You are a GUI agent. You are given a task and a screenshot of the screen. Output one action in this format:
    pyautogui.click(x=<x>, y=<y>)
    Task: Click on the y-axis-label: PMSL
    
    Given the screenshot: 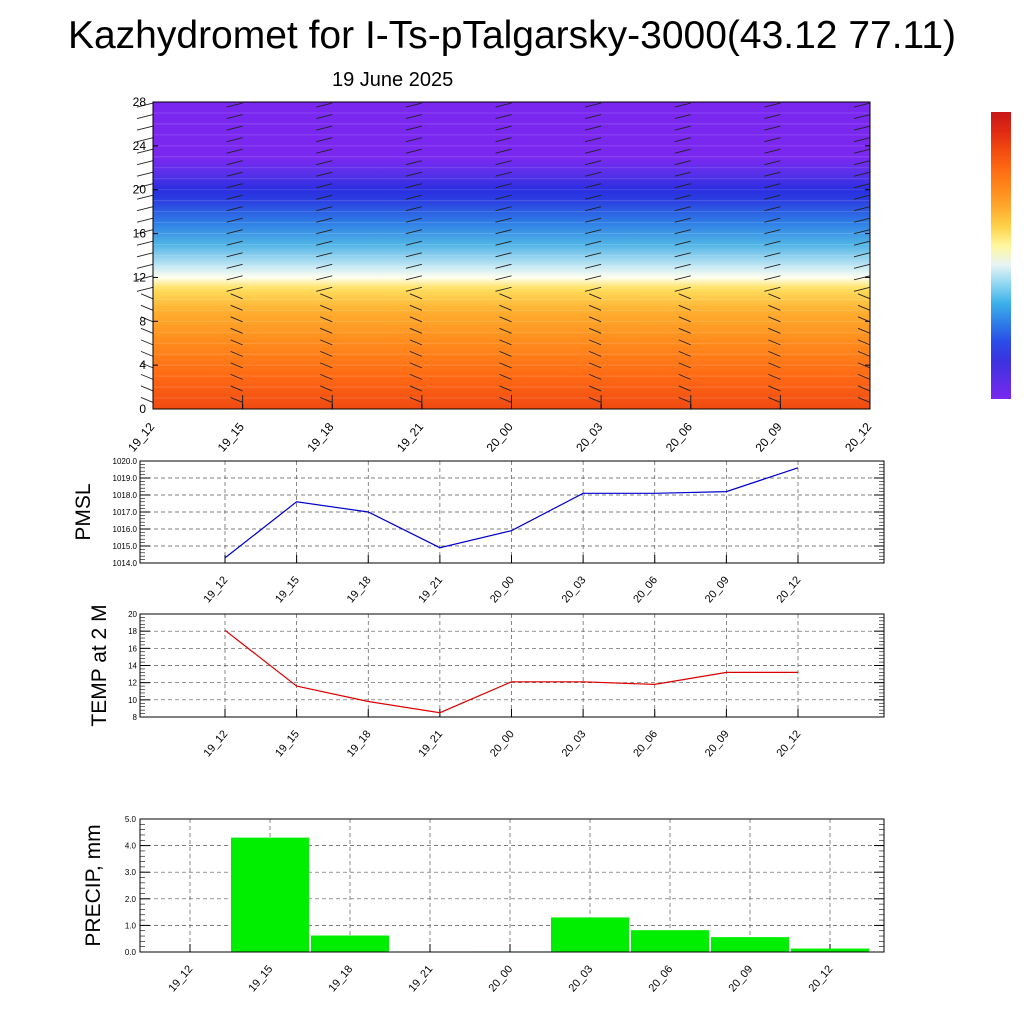 What is the action you would take?
    pyautogui.click(x=83, y=511)
    